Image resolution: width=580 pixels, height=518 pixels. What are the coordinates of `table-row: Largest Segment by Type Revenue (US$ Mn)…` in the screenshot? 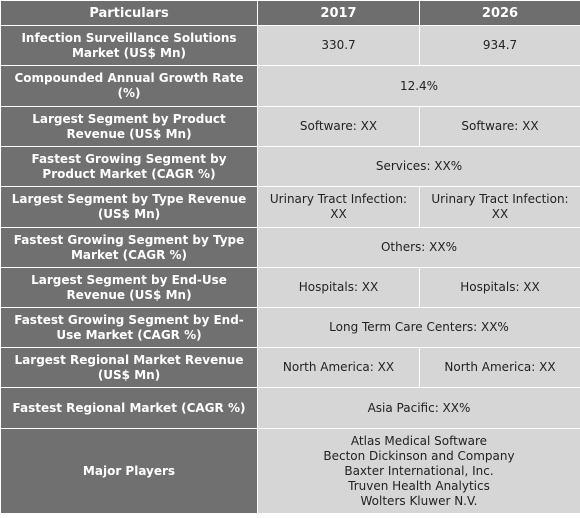 It's located at (290, 207).